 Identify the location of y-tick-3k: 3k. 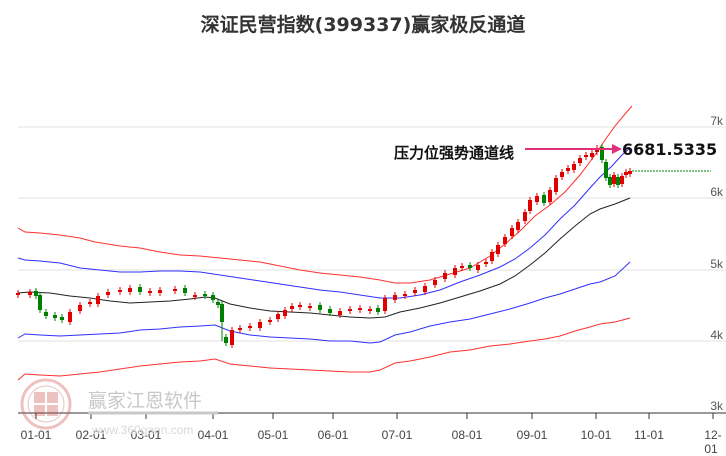
(716, 406).